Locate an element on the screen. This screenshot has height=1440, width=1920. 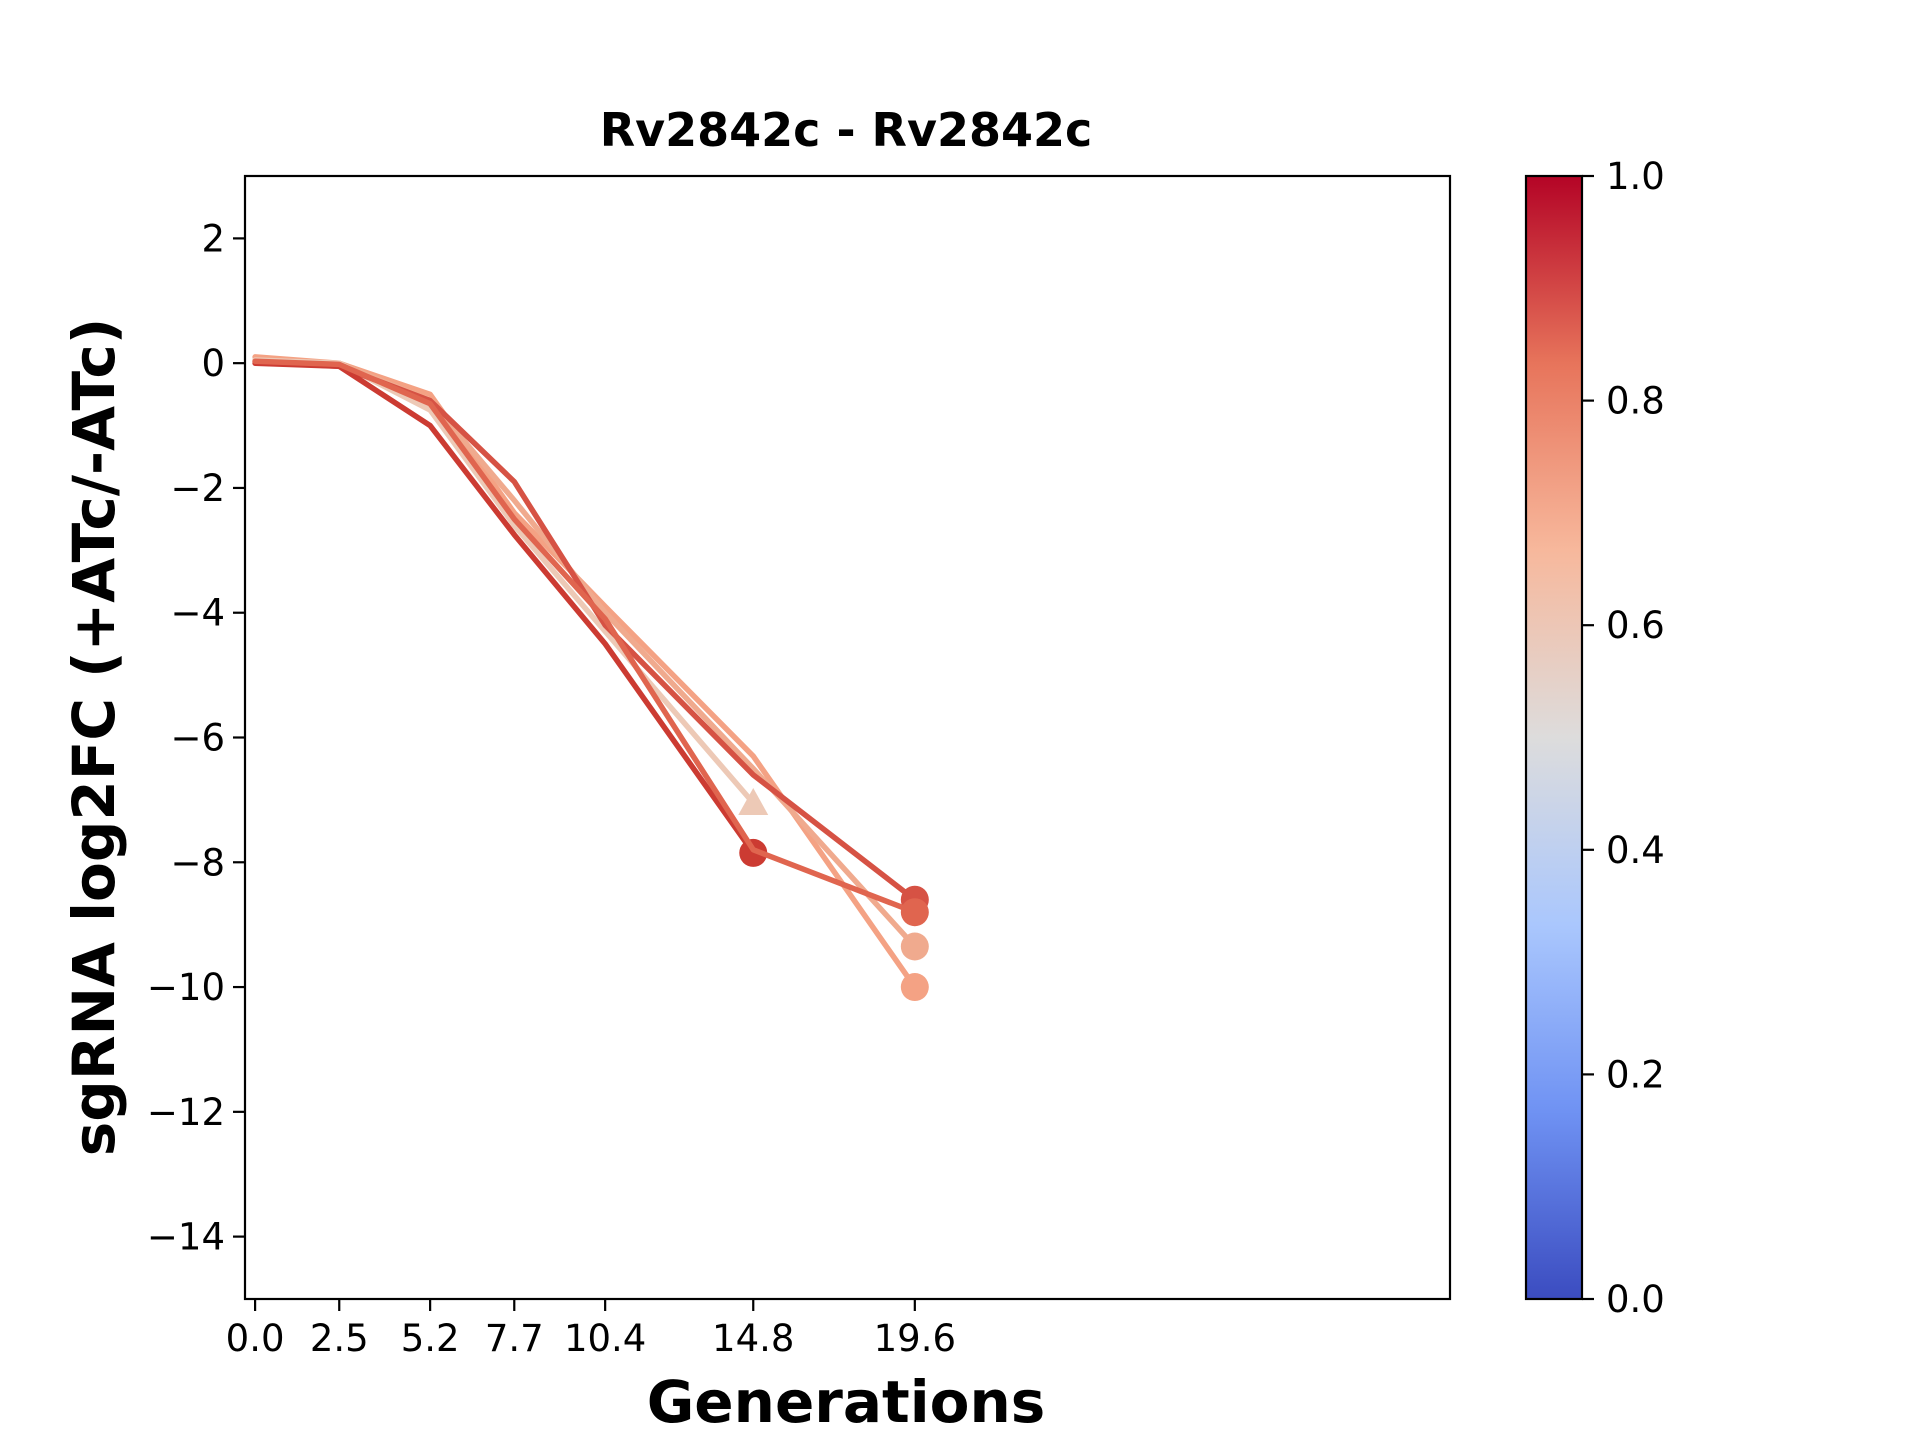
y-tick-label: 0 is located at coordinates (213, 363).